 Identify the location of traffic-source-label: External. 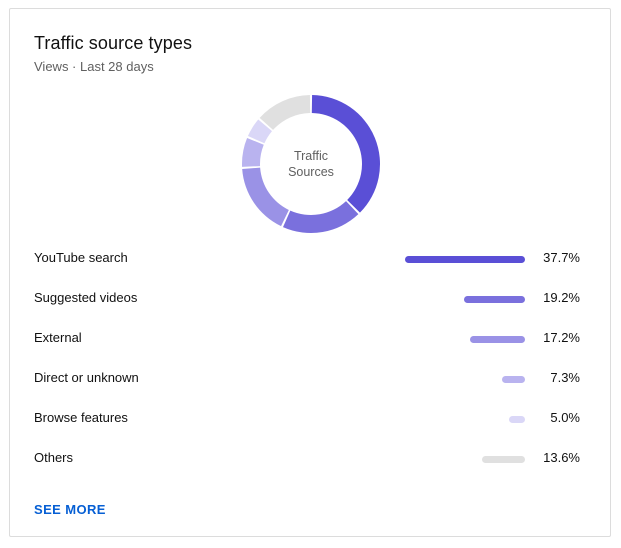
(58, 337).